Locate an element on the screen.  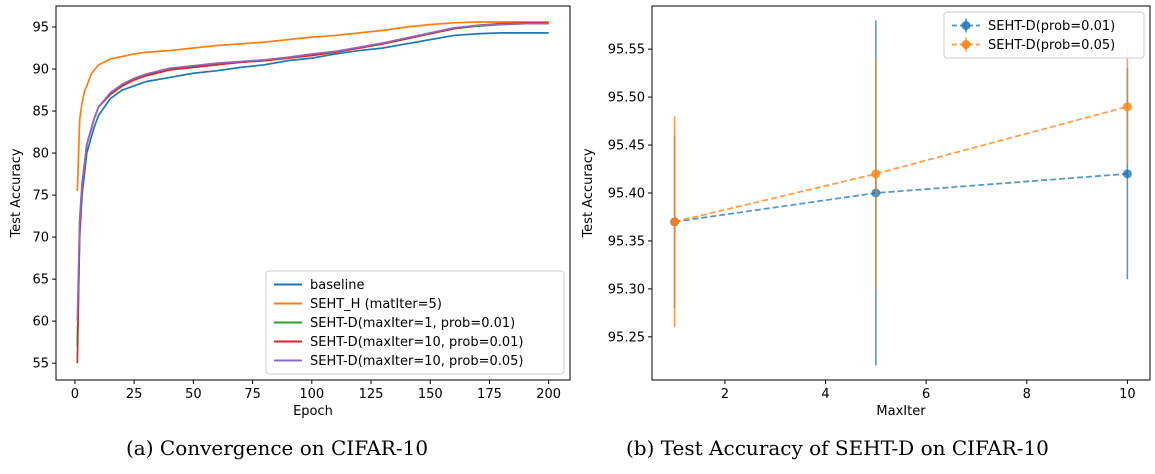
legend-entry: SEHT-D(prob=0.05) is located at coordinates (1033, 45).